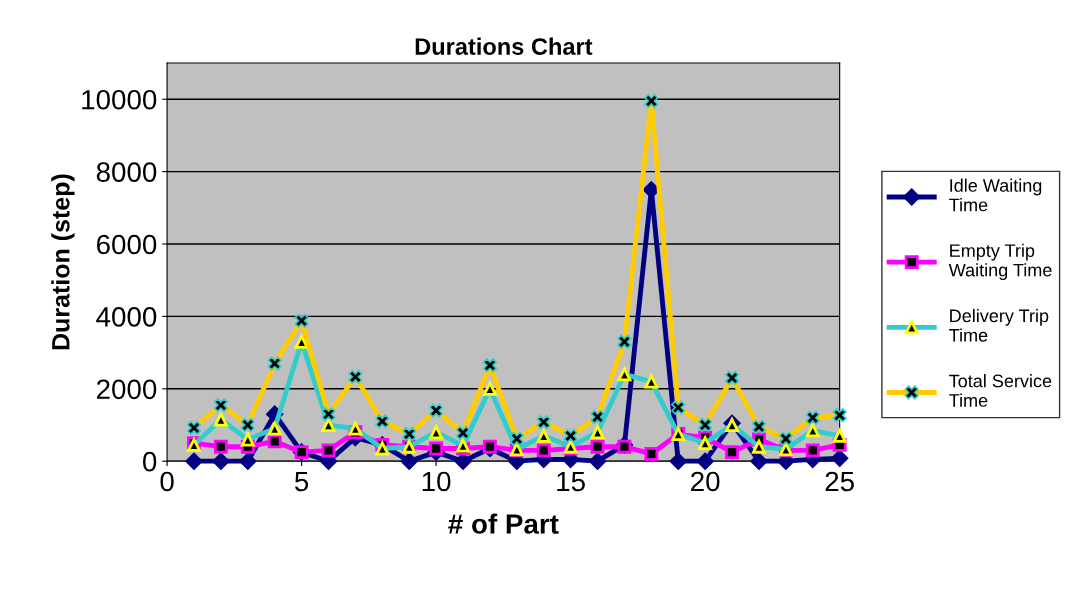  What do you see at coordinates (503, 523) in the screenshot?
I see `x-axis-title: # of Part` at bounding box center [503, 523].